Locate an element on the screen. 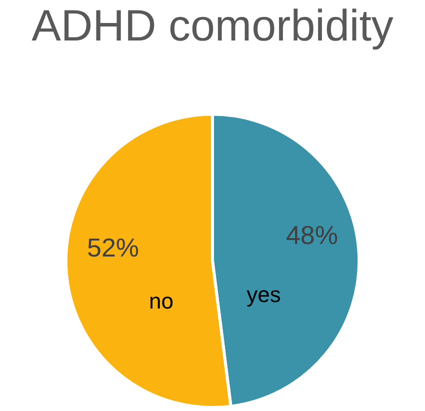 The width and height of the screenshot is (425, 411). data-label: 48% is located at coordinates (312, 235).